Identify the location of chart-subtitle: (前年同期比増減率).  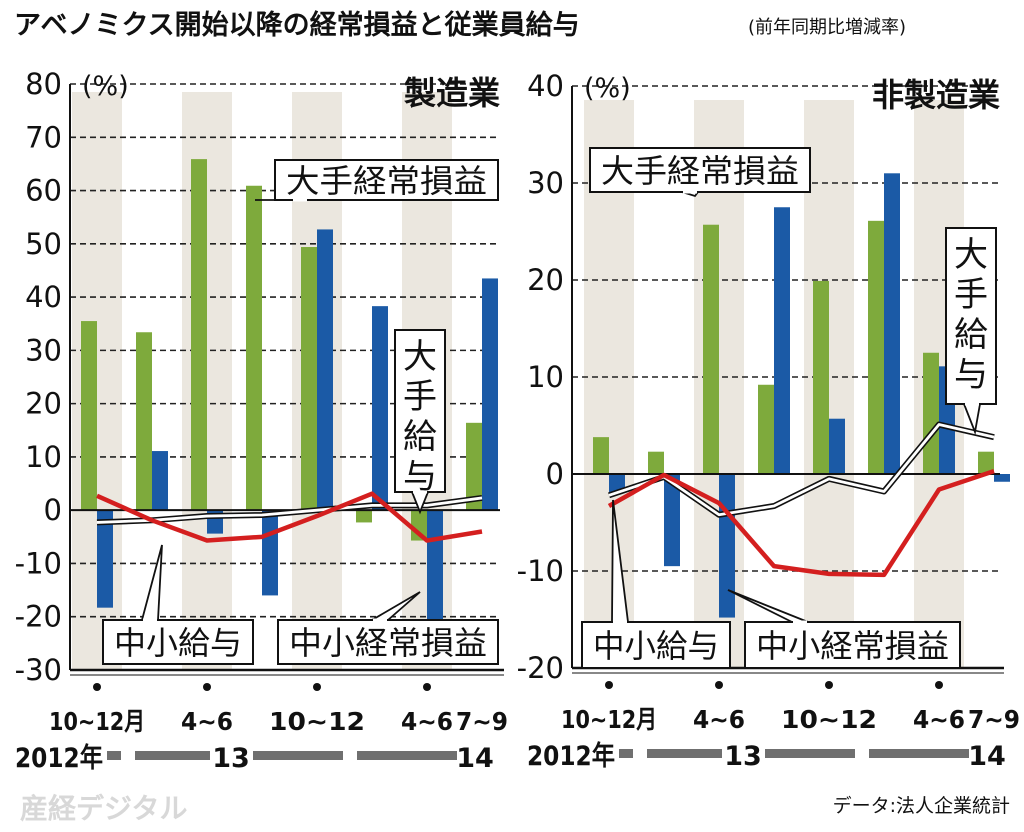
(827, 27).